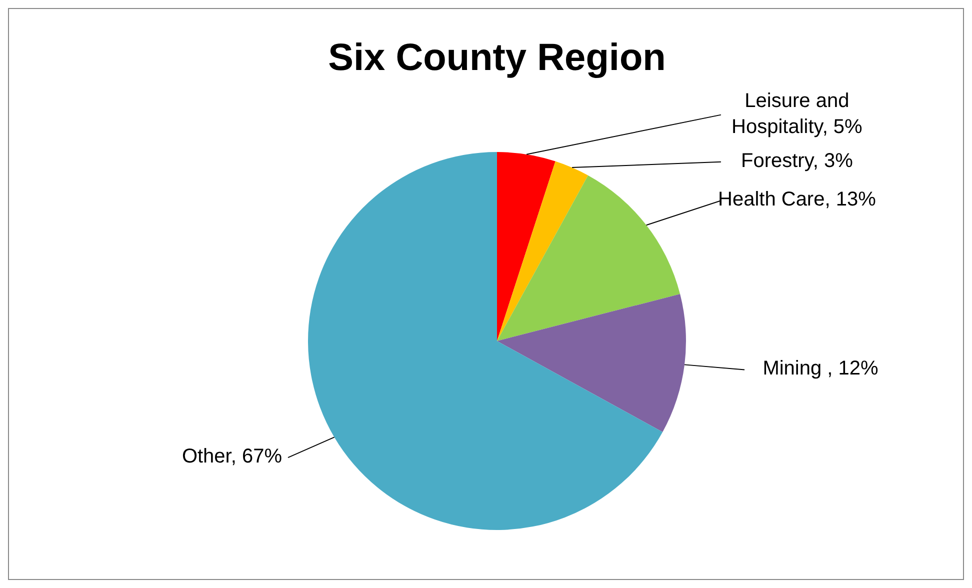 This screenshot has width=972, height=588. Describe the element at coordinates (797, 161) in the screenshot. I see `slice-label: Forestry, 3%` at that location.